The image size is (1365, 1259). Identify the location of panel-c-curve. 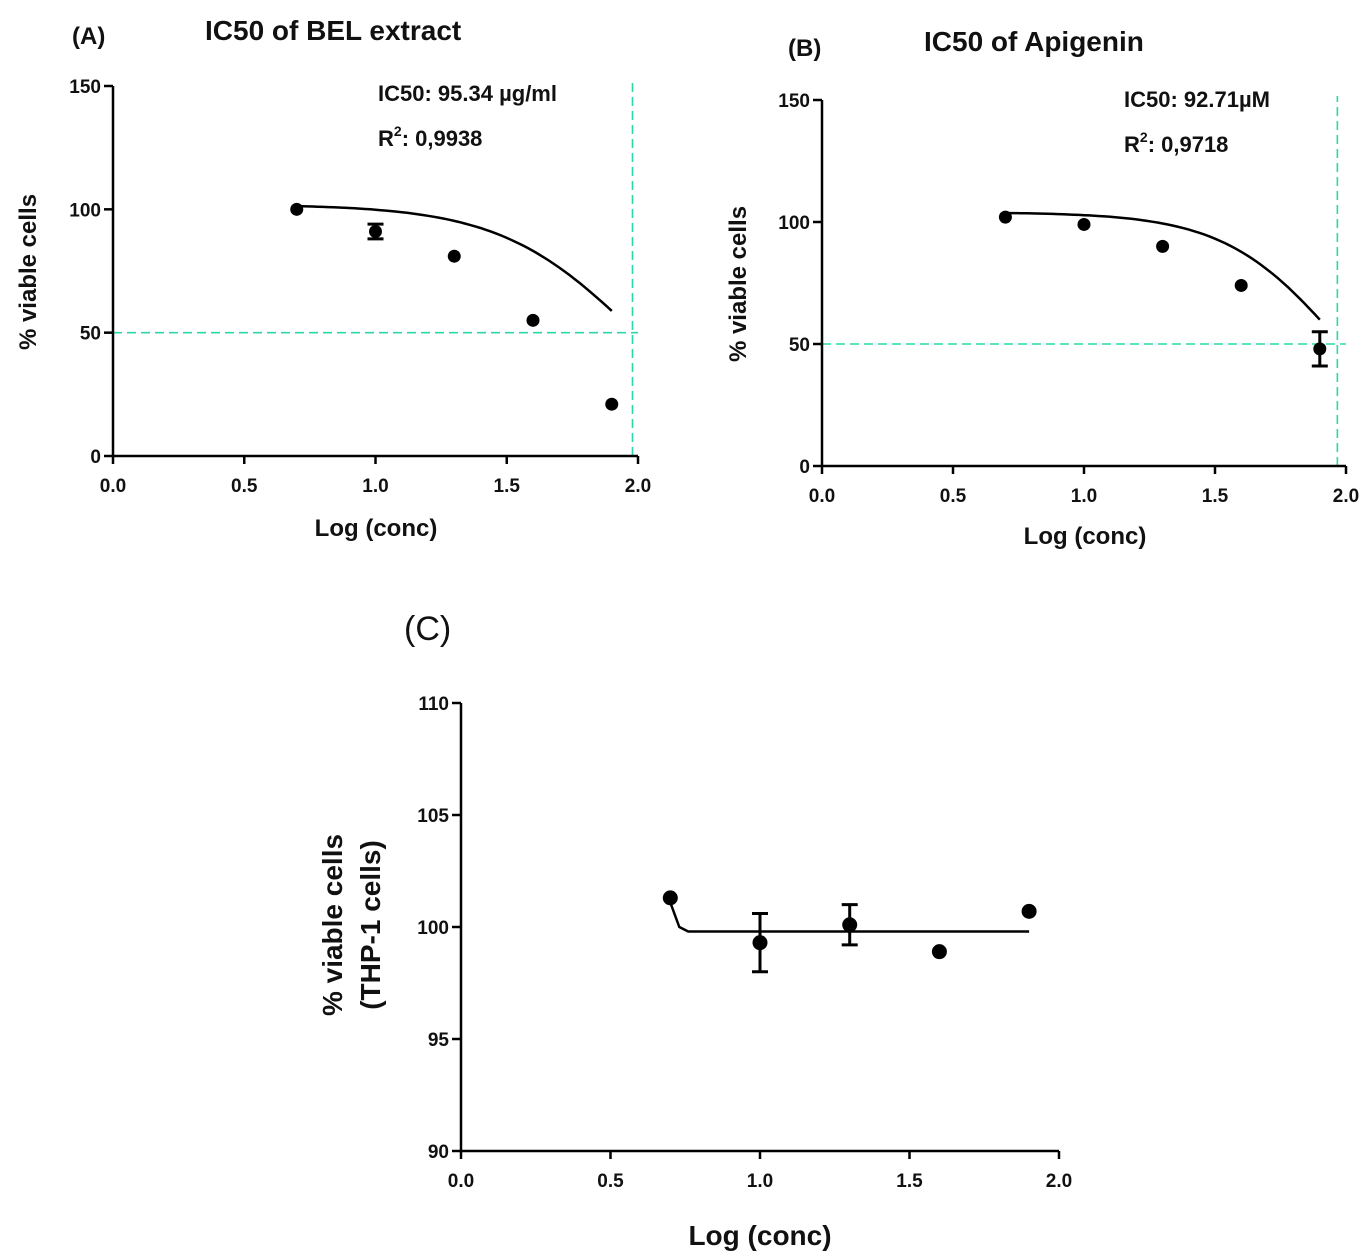
(849, 917).